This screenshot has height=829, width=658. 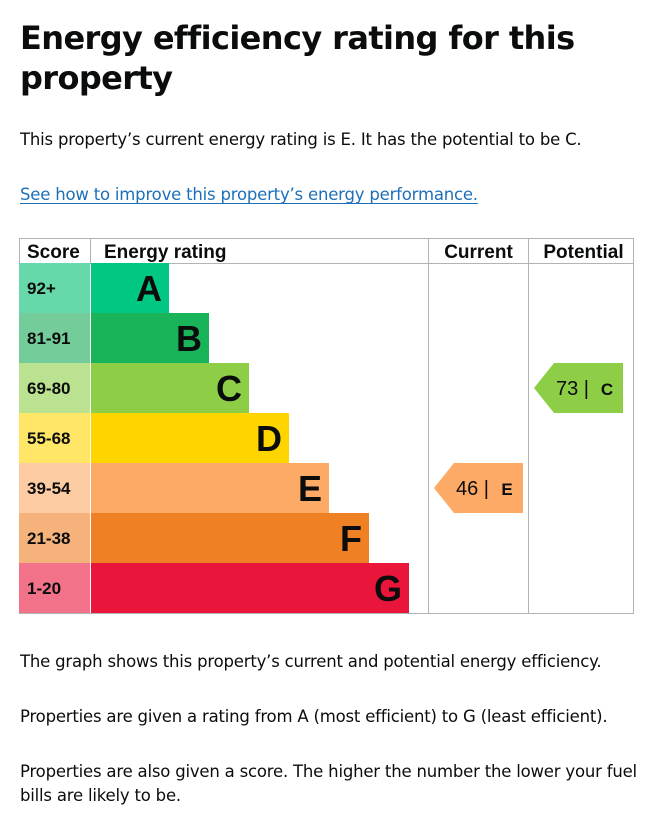 What do you see at coordinates (506, 489) in the screenshot?
I see `current-rating-marker-rating: E` at bounding box center [506, 489].